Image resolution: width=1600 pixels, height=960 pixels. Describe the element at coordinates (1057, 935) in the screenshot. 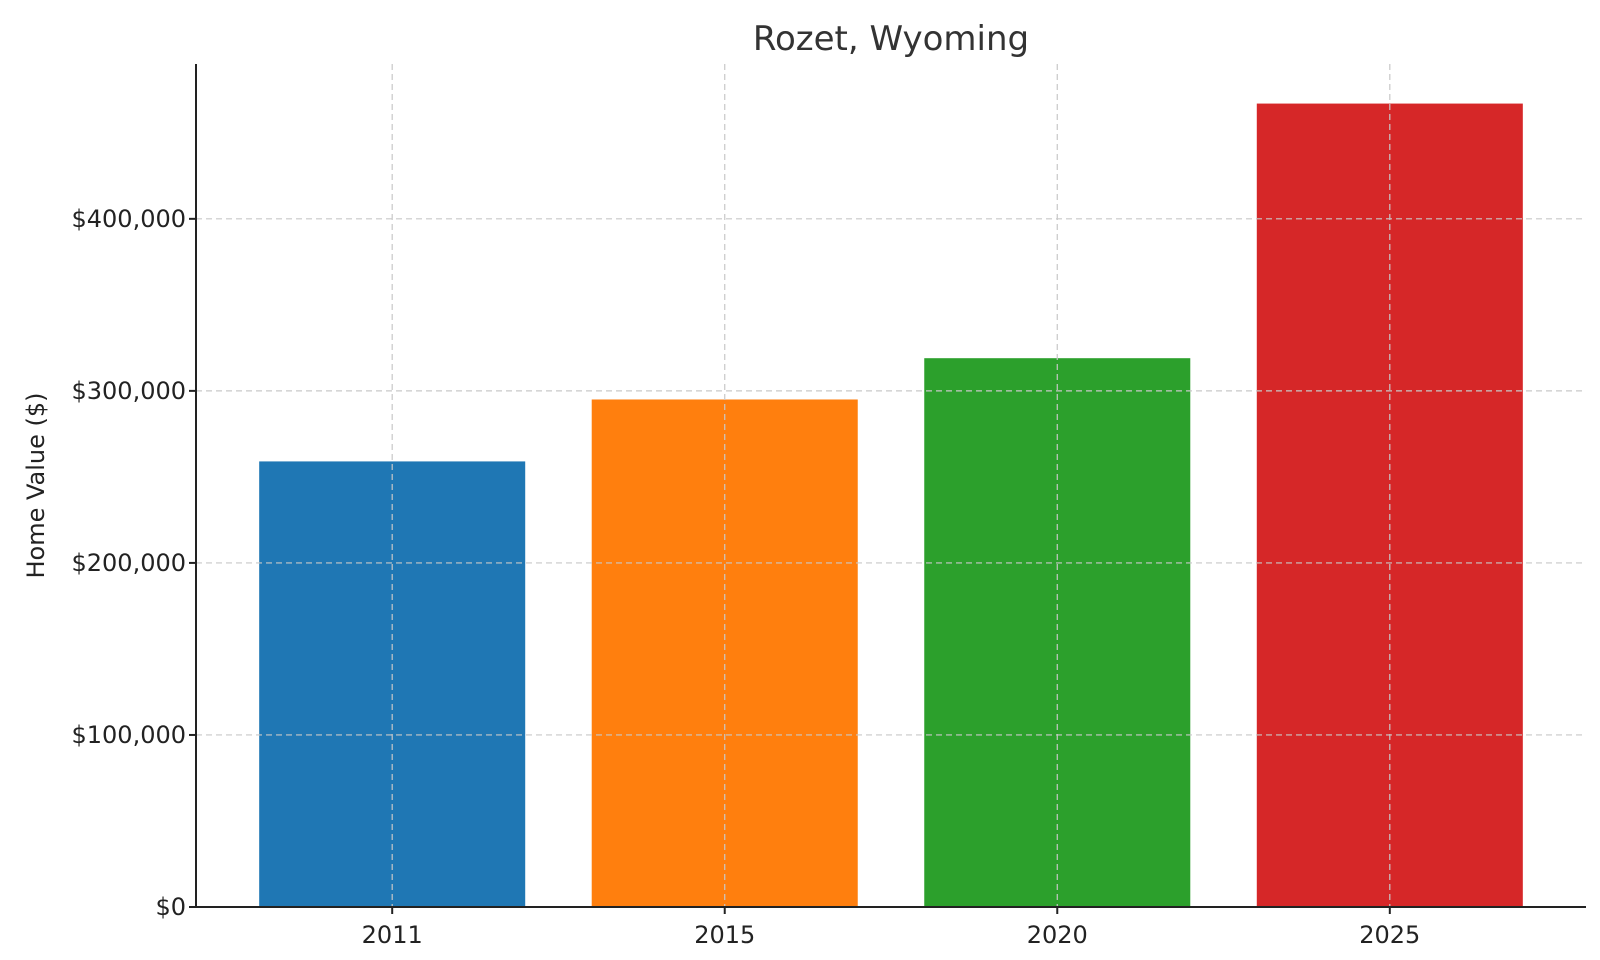

I see `x-tick-label: 2020` at that location.